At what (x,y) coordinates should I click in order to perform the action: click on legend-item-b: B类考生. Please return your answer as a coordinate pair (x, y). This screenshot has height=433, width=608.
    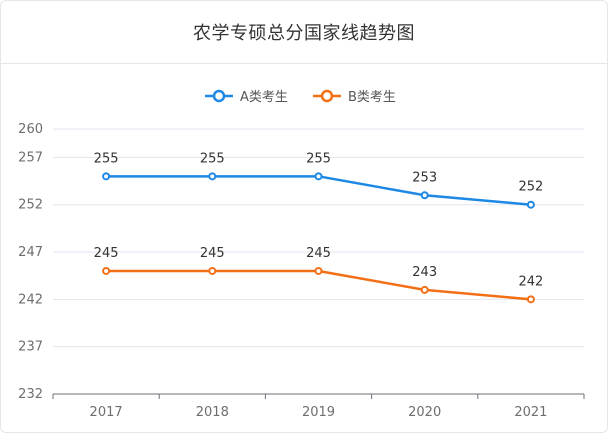
    Looking at the image, I should click on (354, 97).